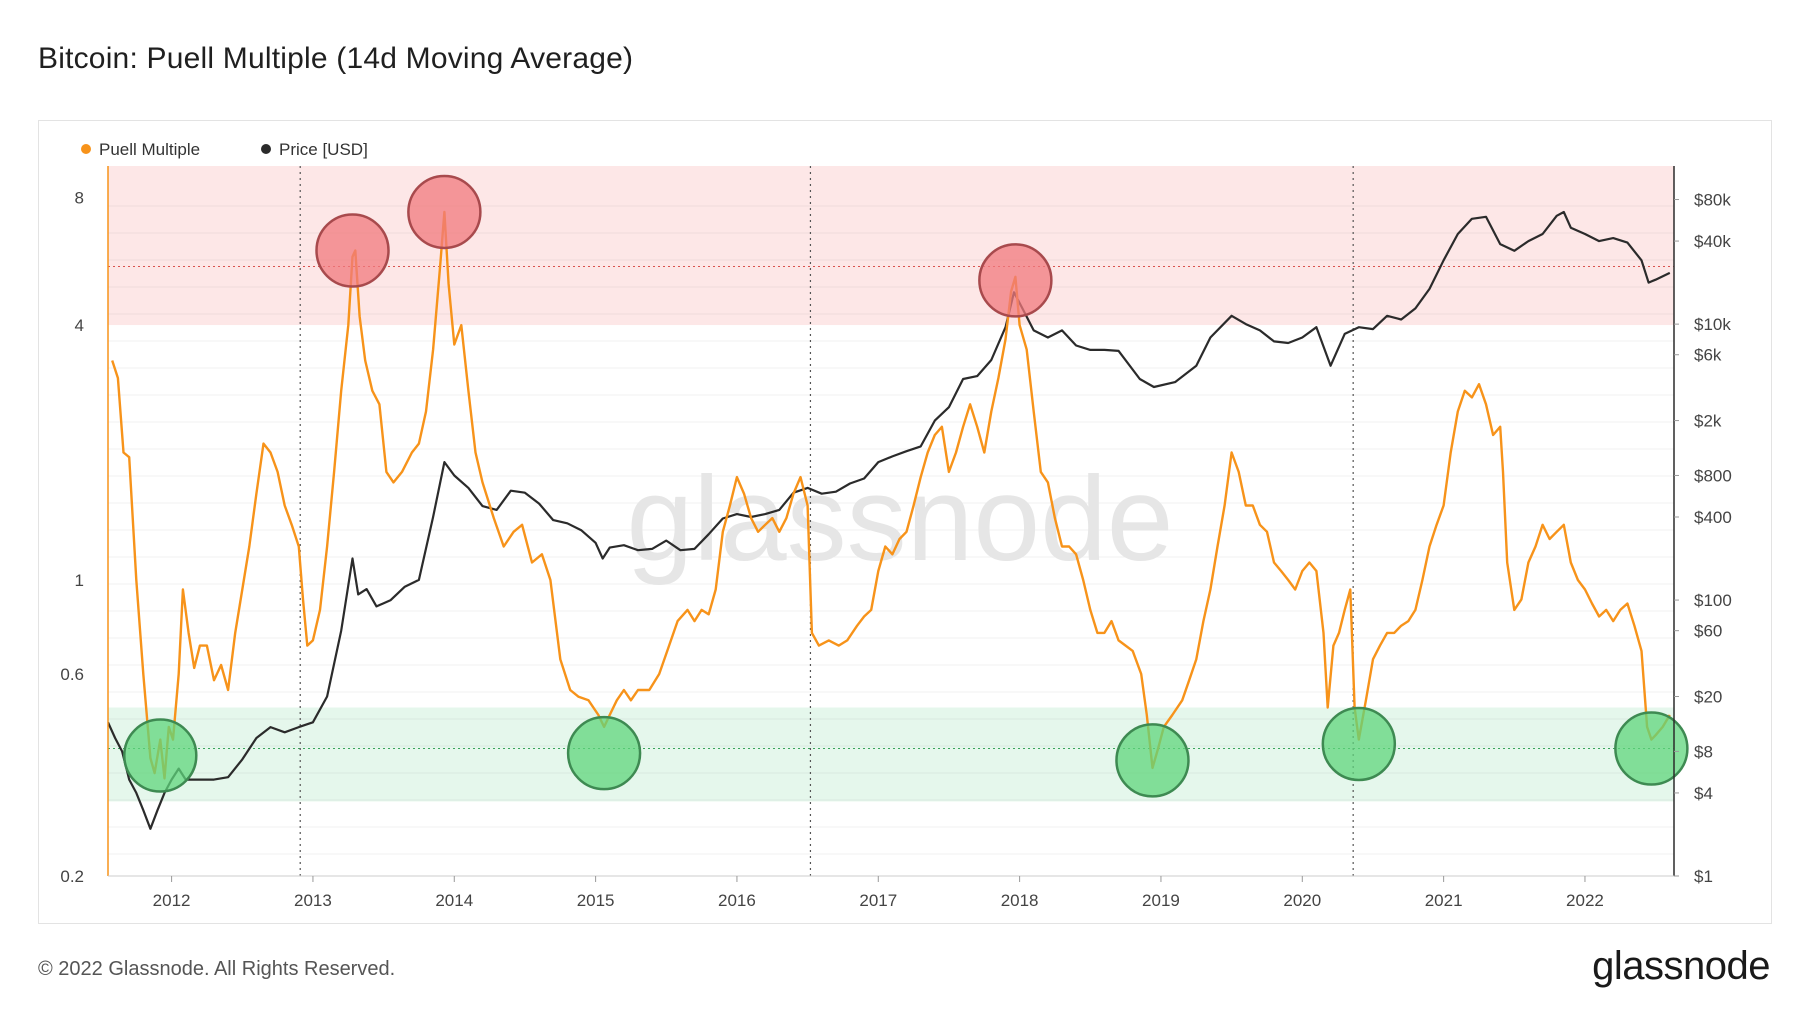  Describe the element at coordinates (1713, 475) in the screenshot. I see `right-tick-label: $800` at that location.